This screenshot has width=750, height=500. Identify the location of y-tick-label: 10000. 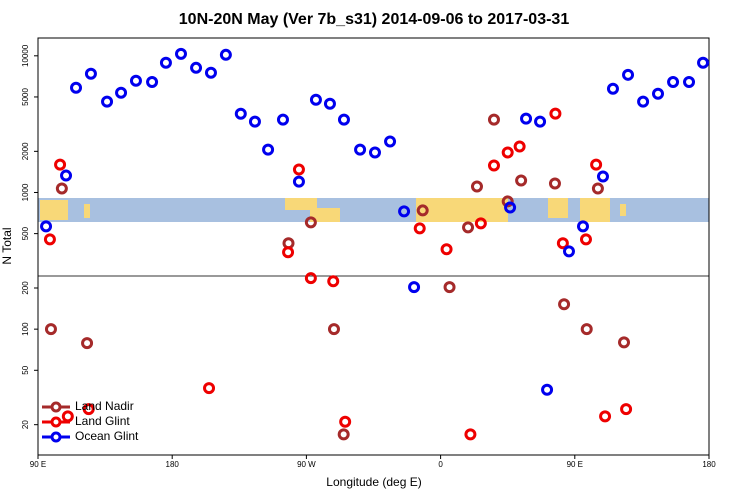
(25, 55).